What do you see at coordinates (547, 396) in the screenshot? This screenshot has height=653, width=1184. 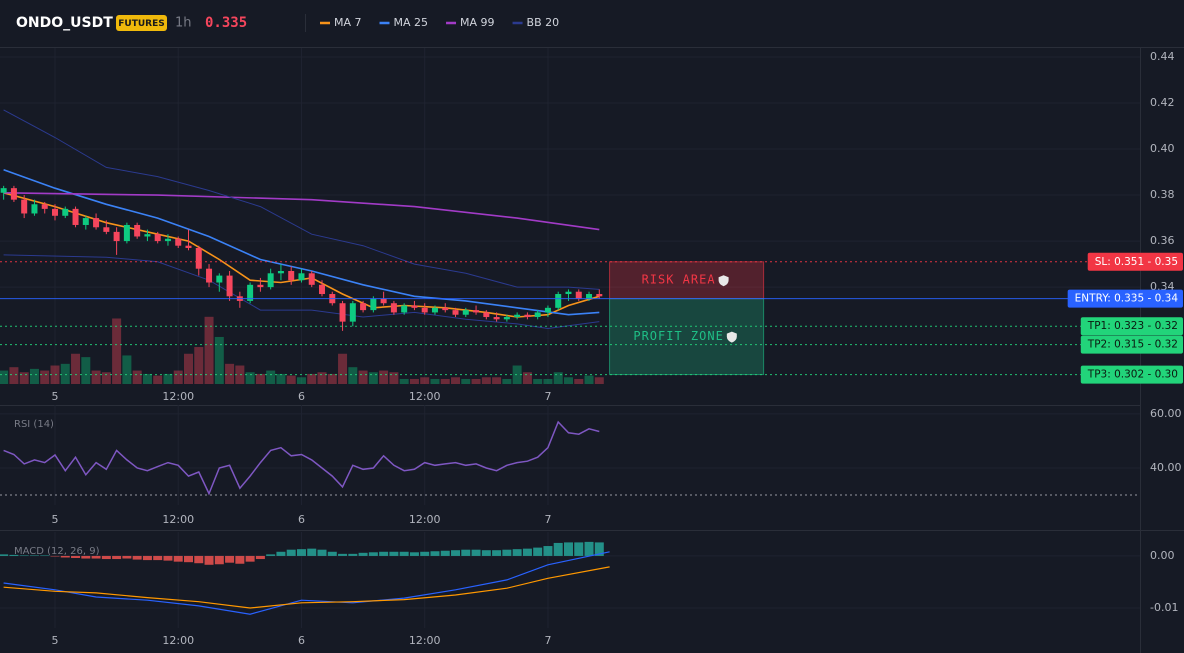 I see `x-tick-label: 7` at bounding box center [547, 396].